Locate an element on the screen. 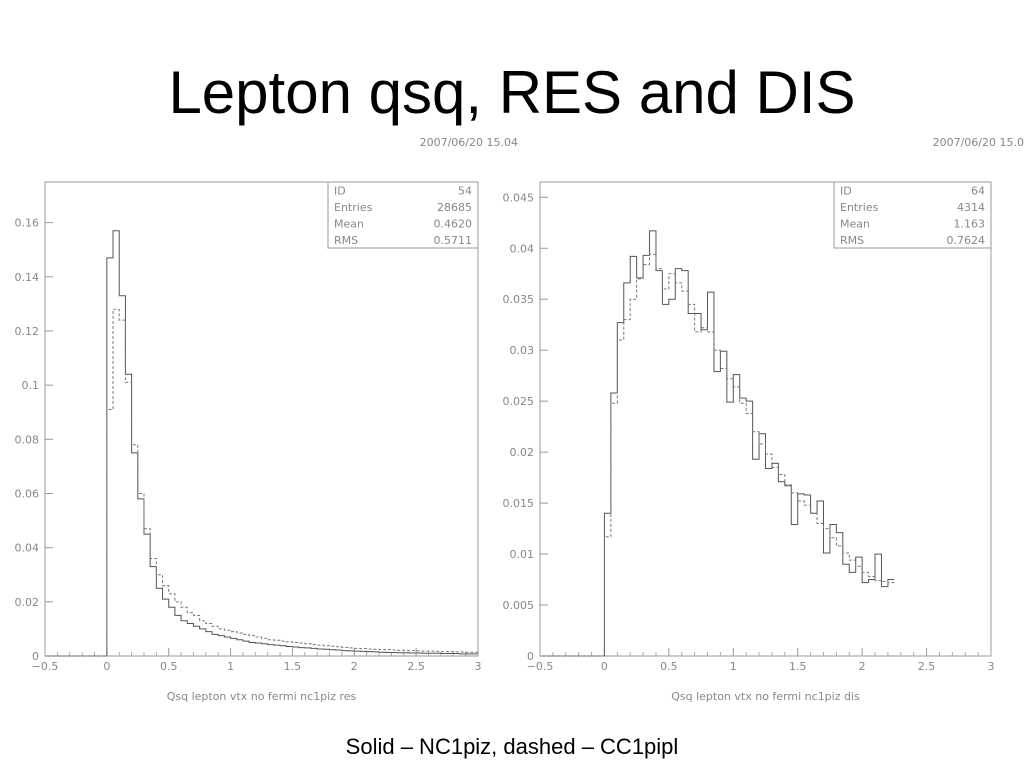 The image size is (1024, 768). y-tick-label: 0.08 is located at coordinates (27, 439).